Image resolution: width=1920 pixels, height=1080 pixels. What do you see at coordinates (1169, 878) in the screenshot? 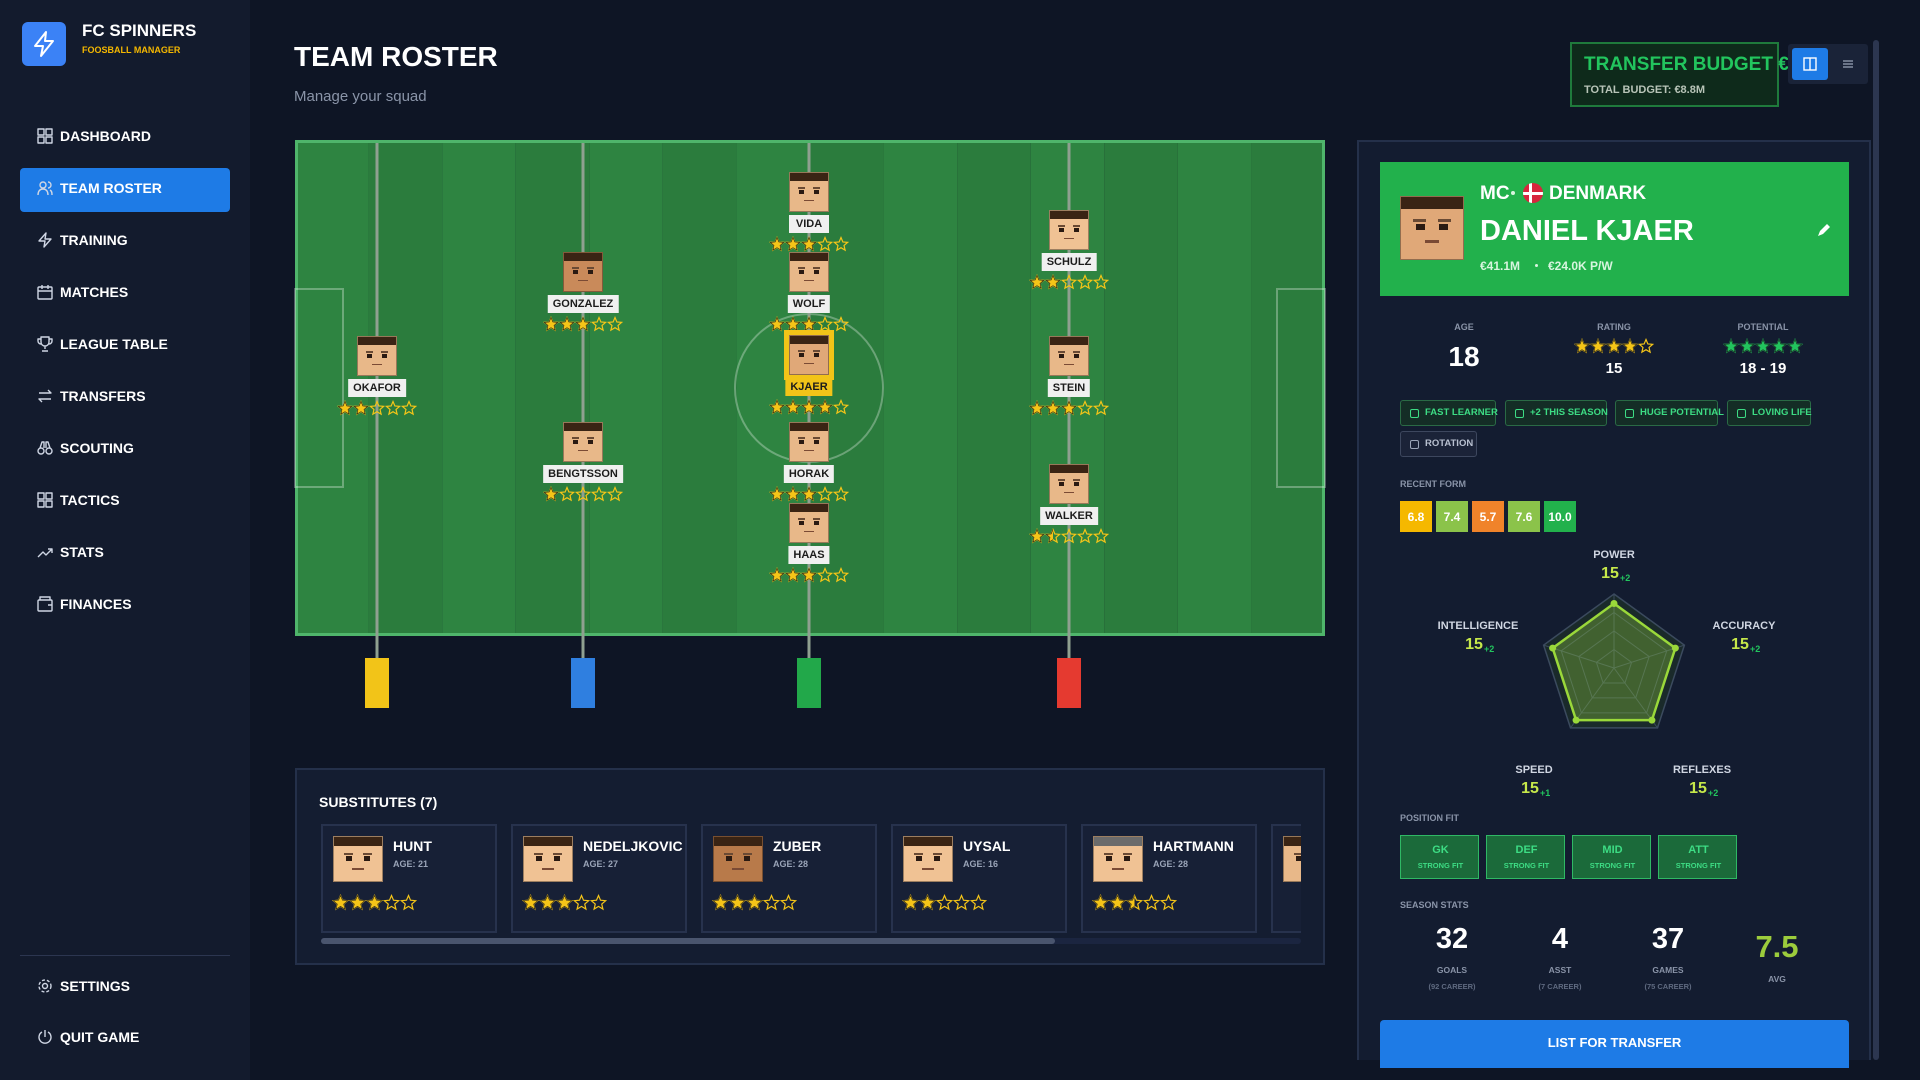
I see `sub-card: HARTMANN AGE: 28` at bounding box center [1169, 878].